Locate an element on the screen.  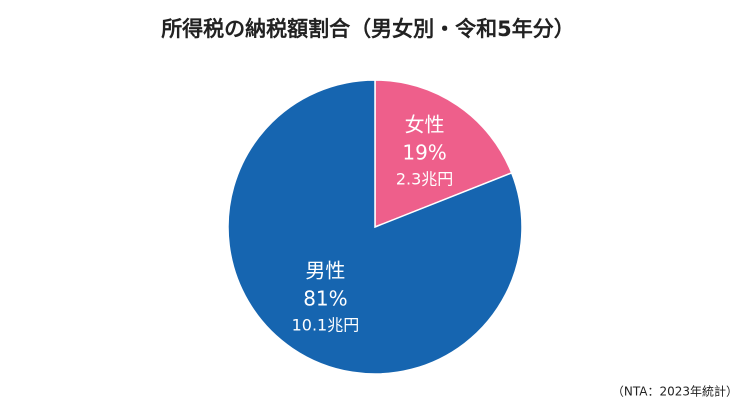
slice-category: 女性 is located at coordinates (425, 125).